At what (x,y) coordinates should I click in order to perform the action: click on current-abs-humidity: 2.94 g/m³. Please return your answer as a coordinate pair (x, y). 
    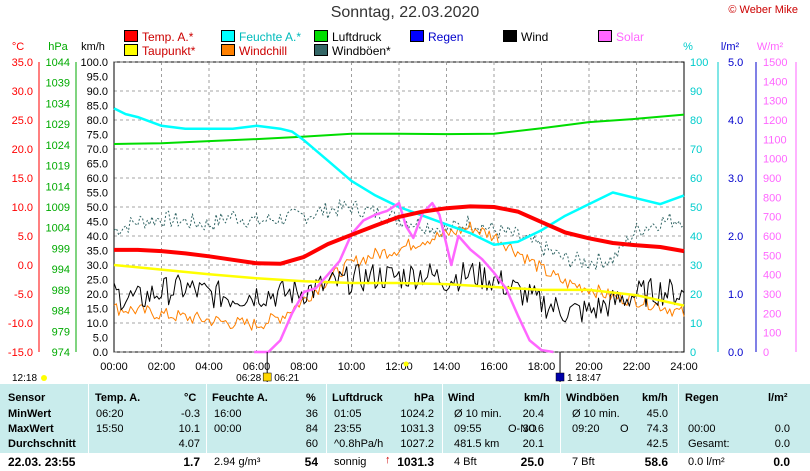
    Looking at the image, I should click on (237, 462).